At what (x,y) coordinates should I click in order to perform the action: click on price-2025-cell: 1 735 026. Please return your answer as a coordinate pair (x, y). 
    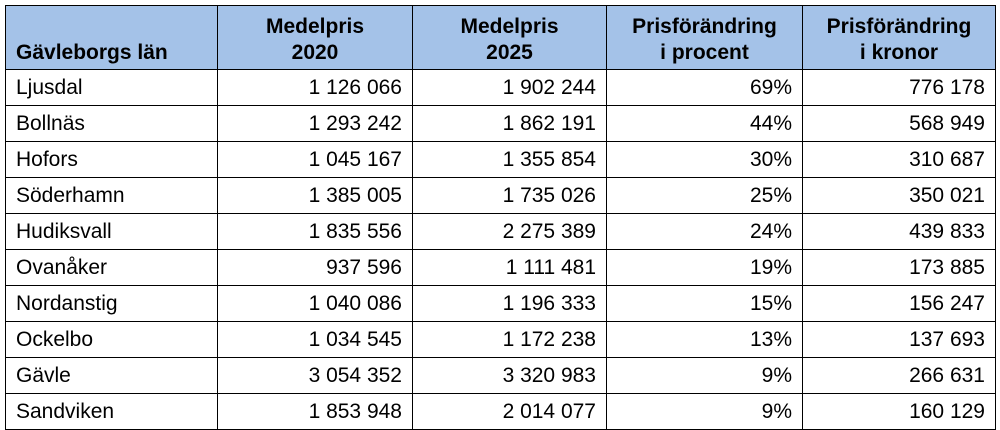
    Looking at the image, I should click on (509, 195).